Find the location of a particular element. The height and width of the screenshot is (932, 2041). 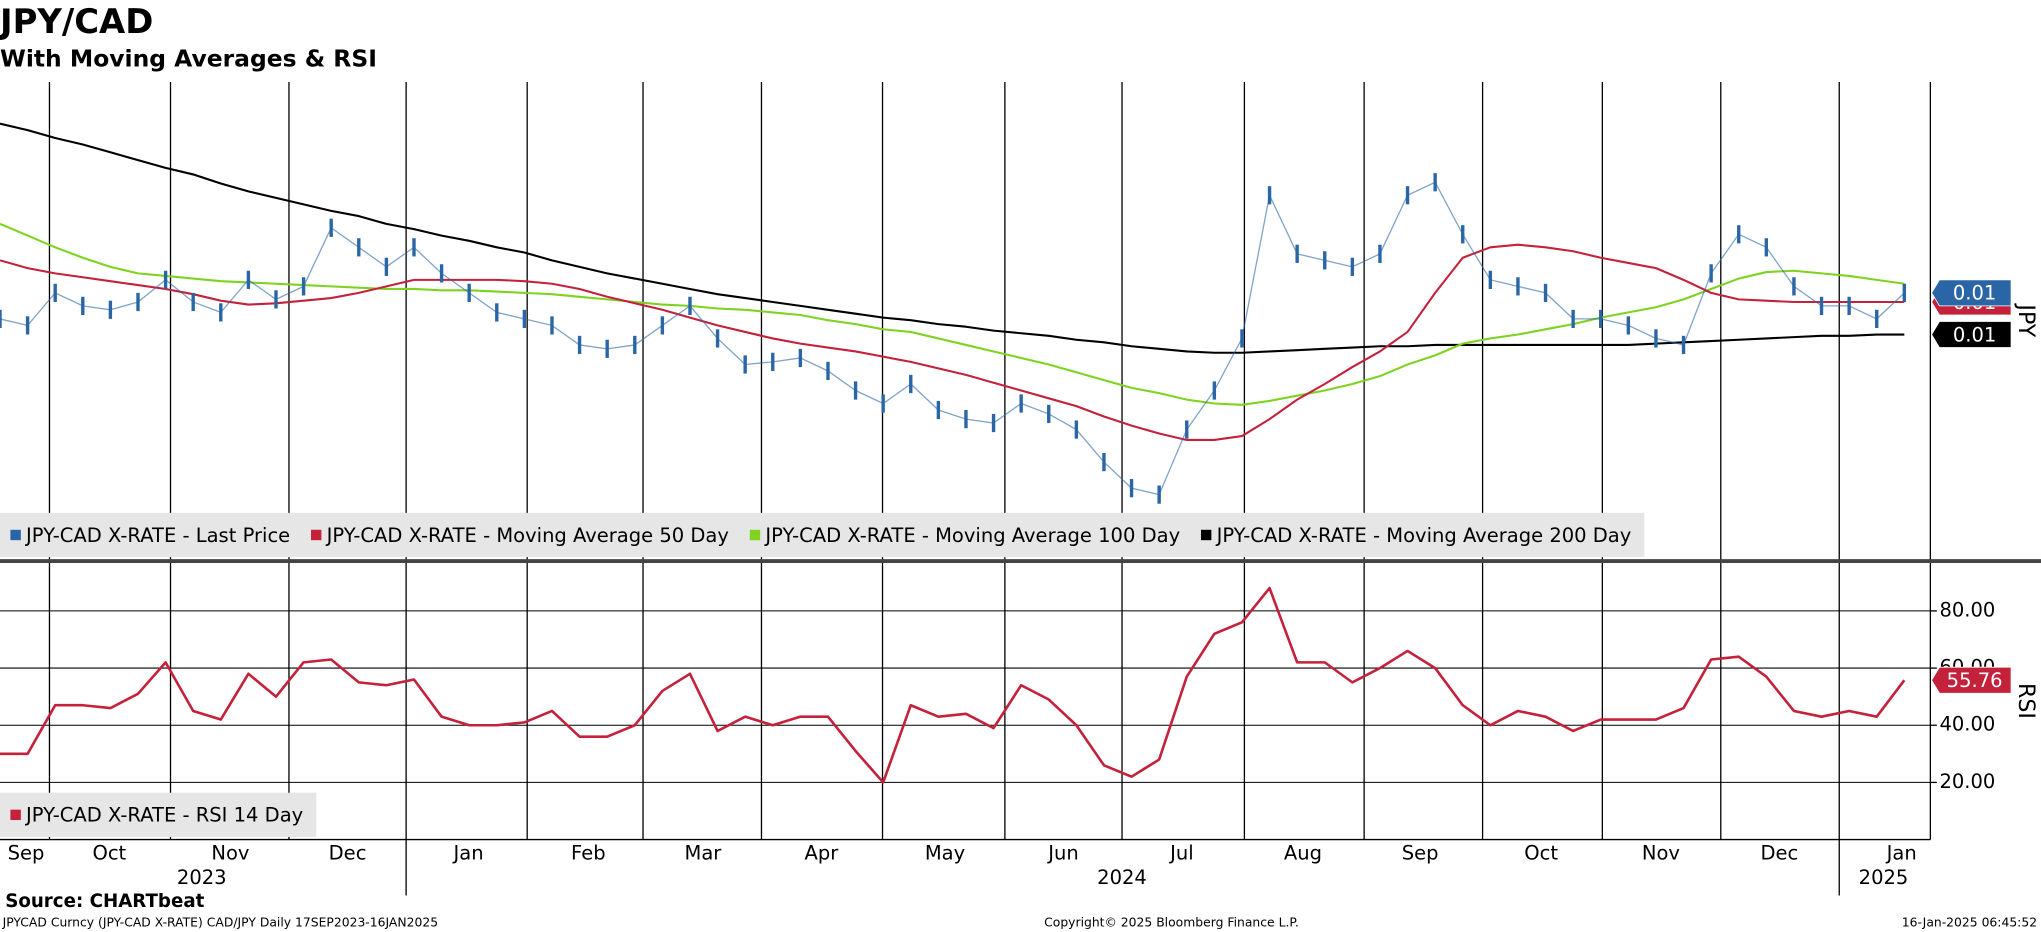

chart-title: JPY/CAD is located at coordinates (76, 21).